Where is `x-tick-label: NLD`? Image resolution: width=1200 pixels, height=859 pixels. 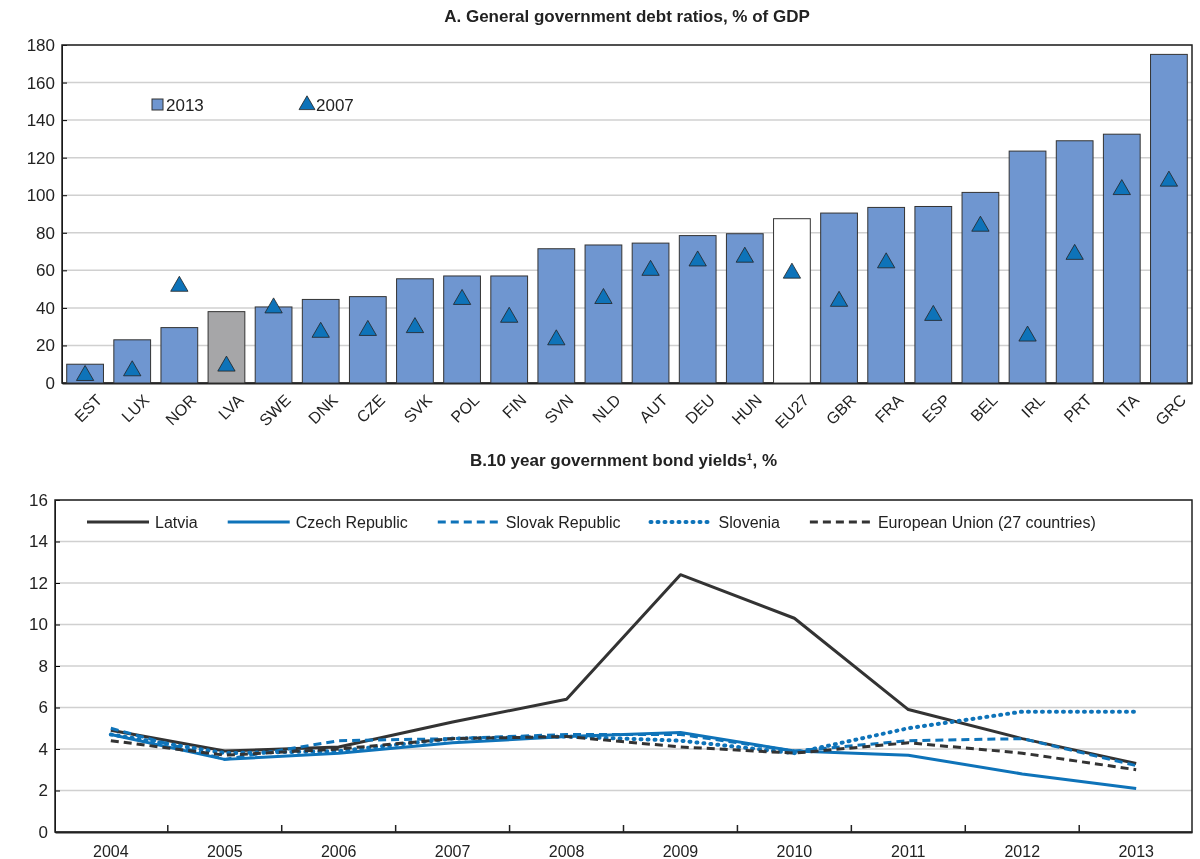 x-tick-label: NLD is located at coordinates (606, 408).